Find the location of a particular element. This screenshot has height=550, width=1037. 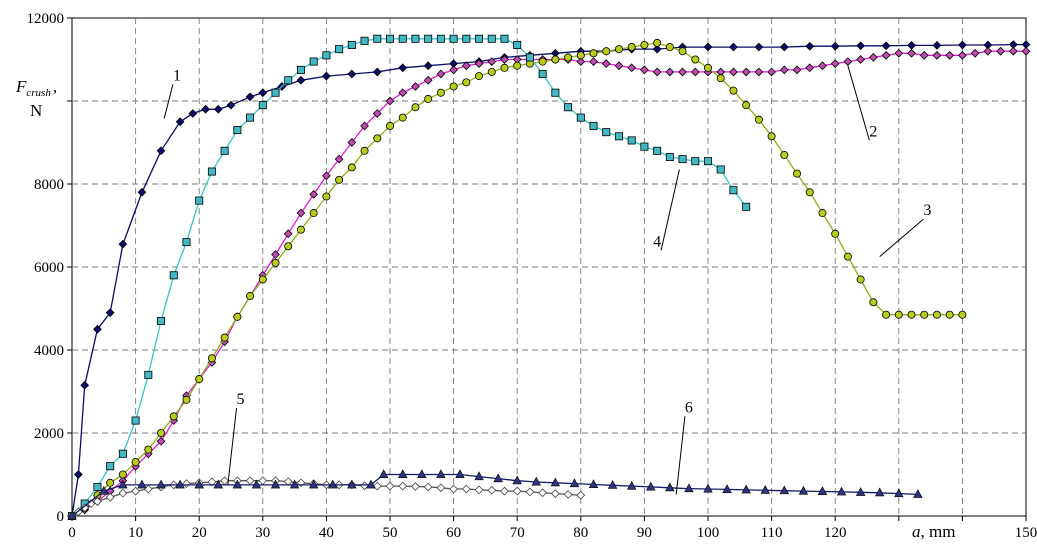

annotation-label: 4 is located at coordinates (657, 241).